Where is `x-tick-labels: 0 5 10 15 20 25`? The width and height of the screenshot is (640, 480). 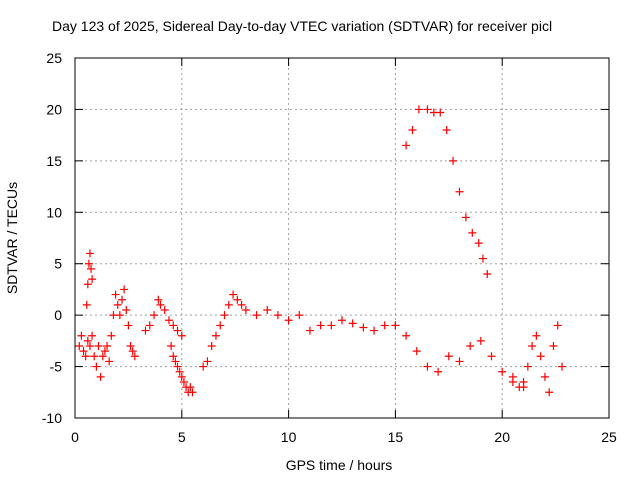
x-tick-labels: 0 5 10 15 20 25 is located at coordinates (344, 437).